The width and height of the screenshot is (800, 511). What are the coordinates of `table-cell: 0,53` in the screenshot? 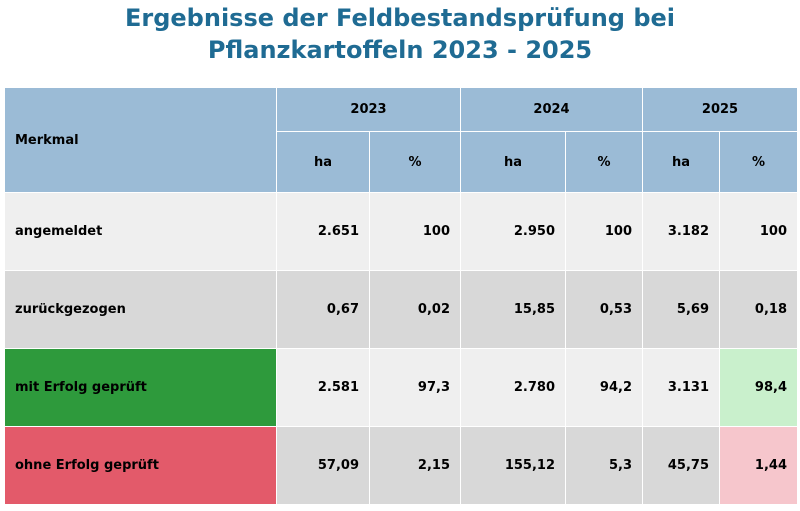 It's located at (604, 309).